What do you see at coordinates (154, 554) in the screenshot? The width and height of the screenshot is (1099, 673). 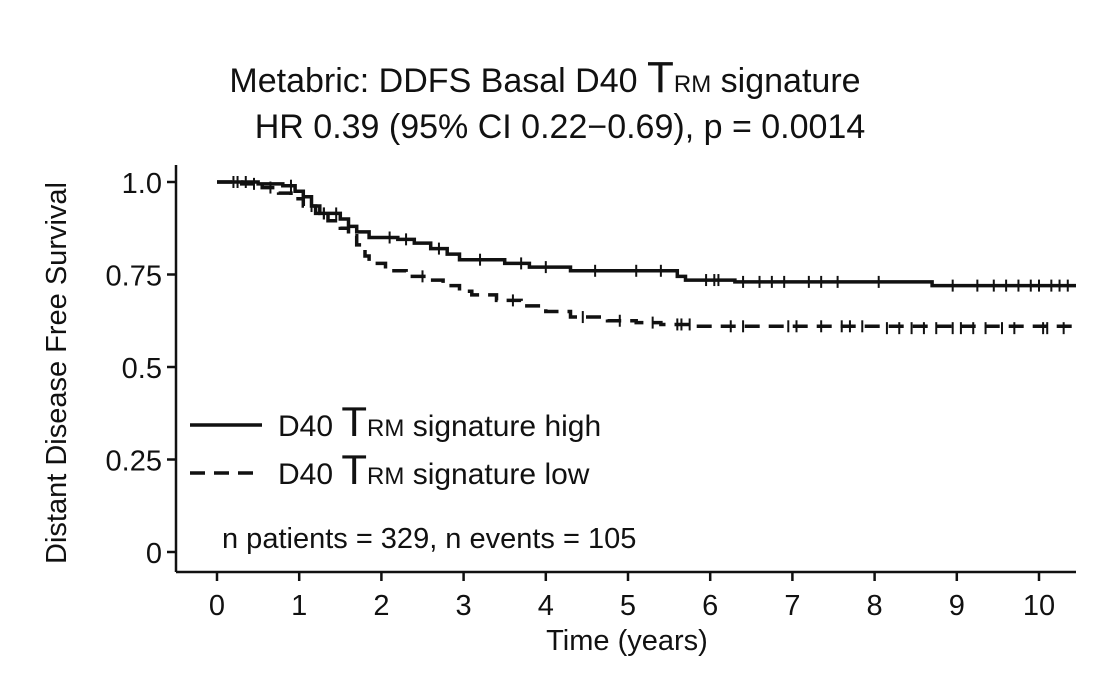 I see `y-tick-label: 0` at bounding box center [154, 554].